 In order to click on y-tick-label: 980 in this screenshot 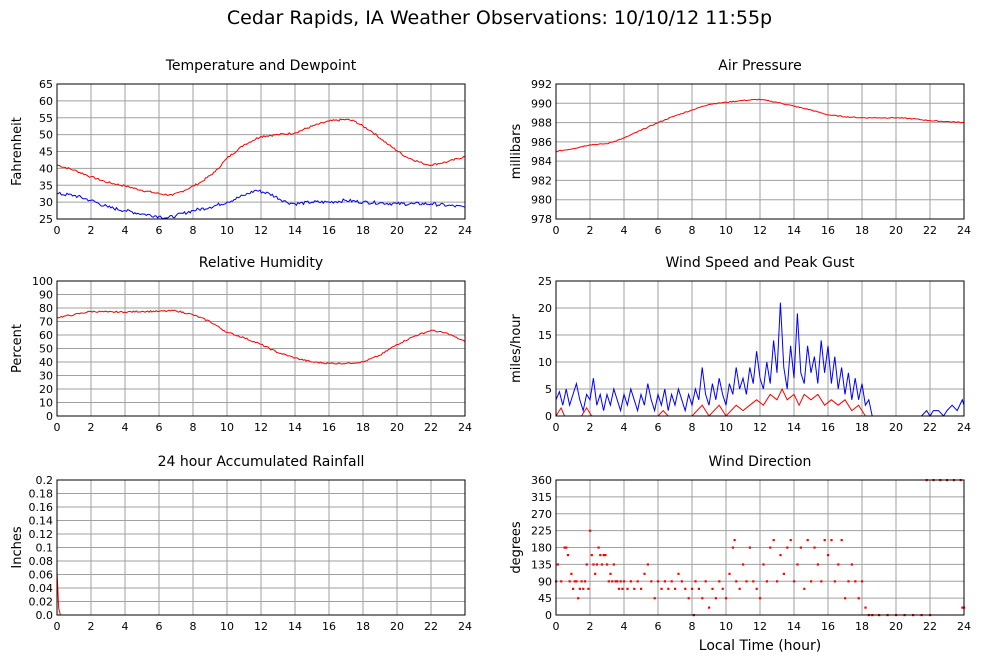, I will do `click(541, 200)`.